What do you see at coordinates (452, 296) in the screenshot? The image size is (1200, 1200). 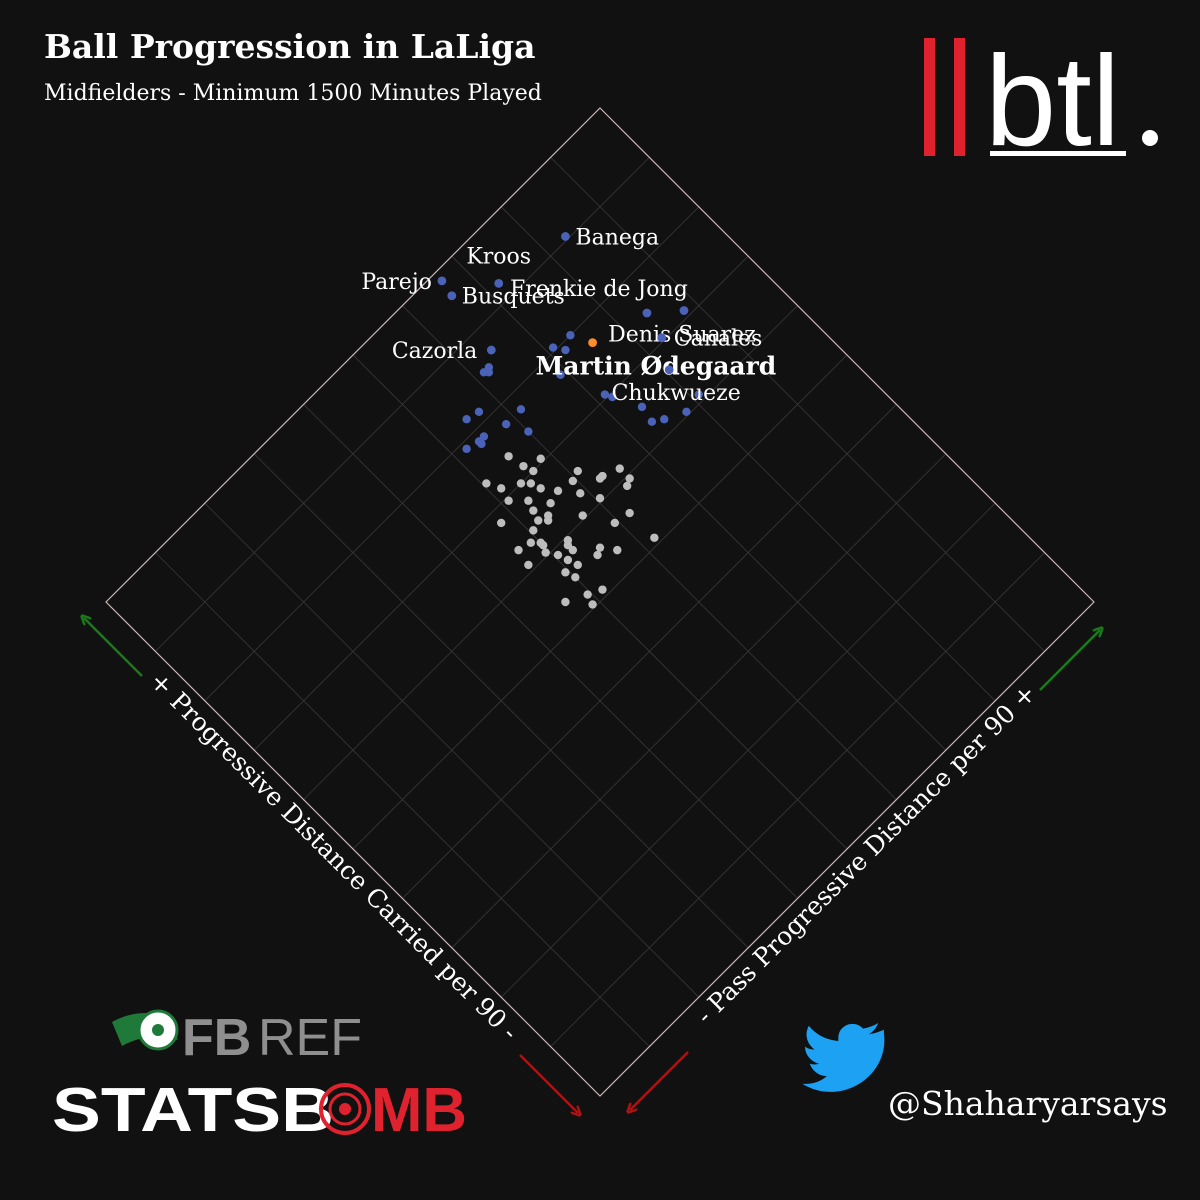 I see `point-busquets` at bounding box center [452, 296].